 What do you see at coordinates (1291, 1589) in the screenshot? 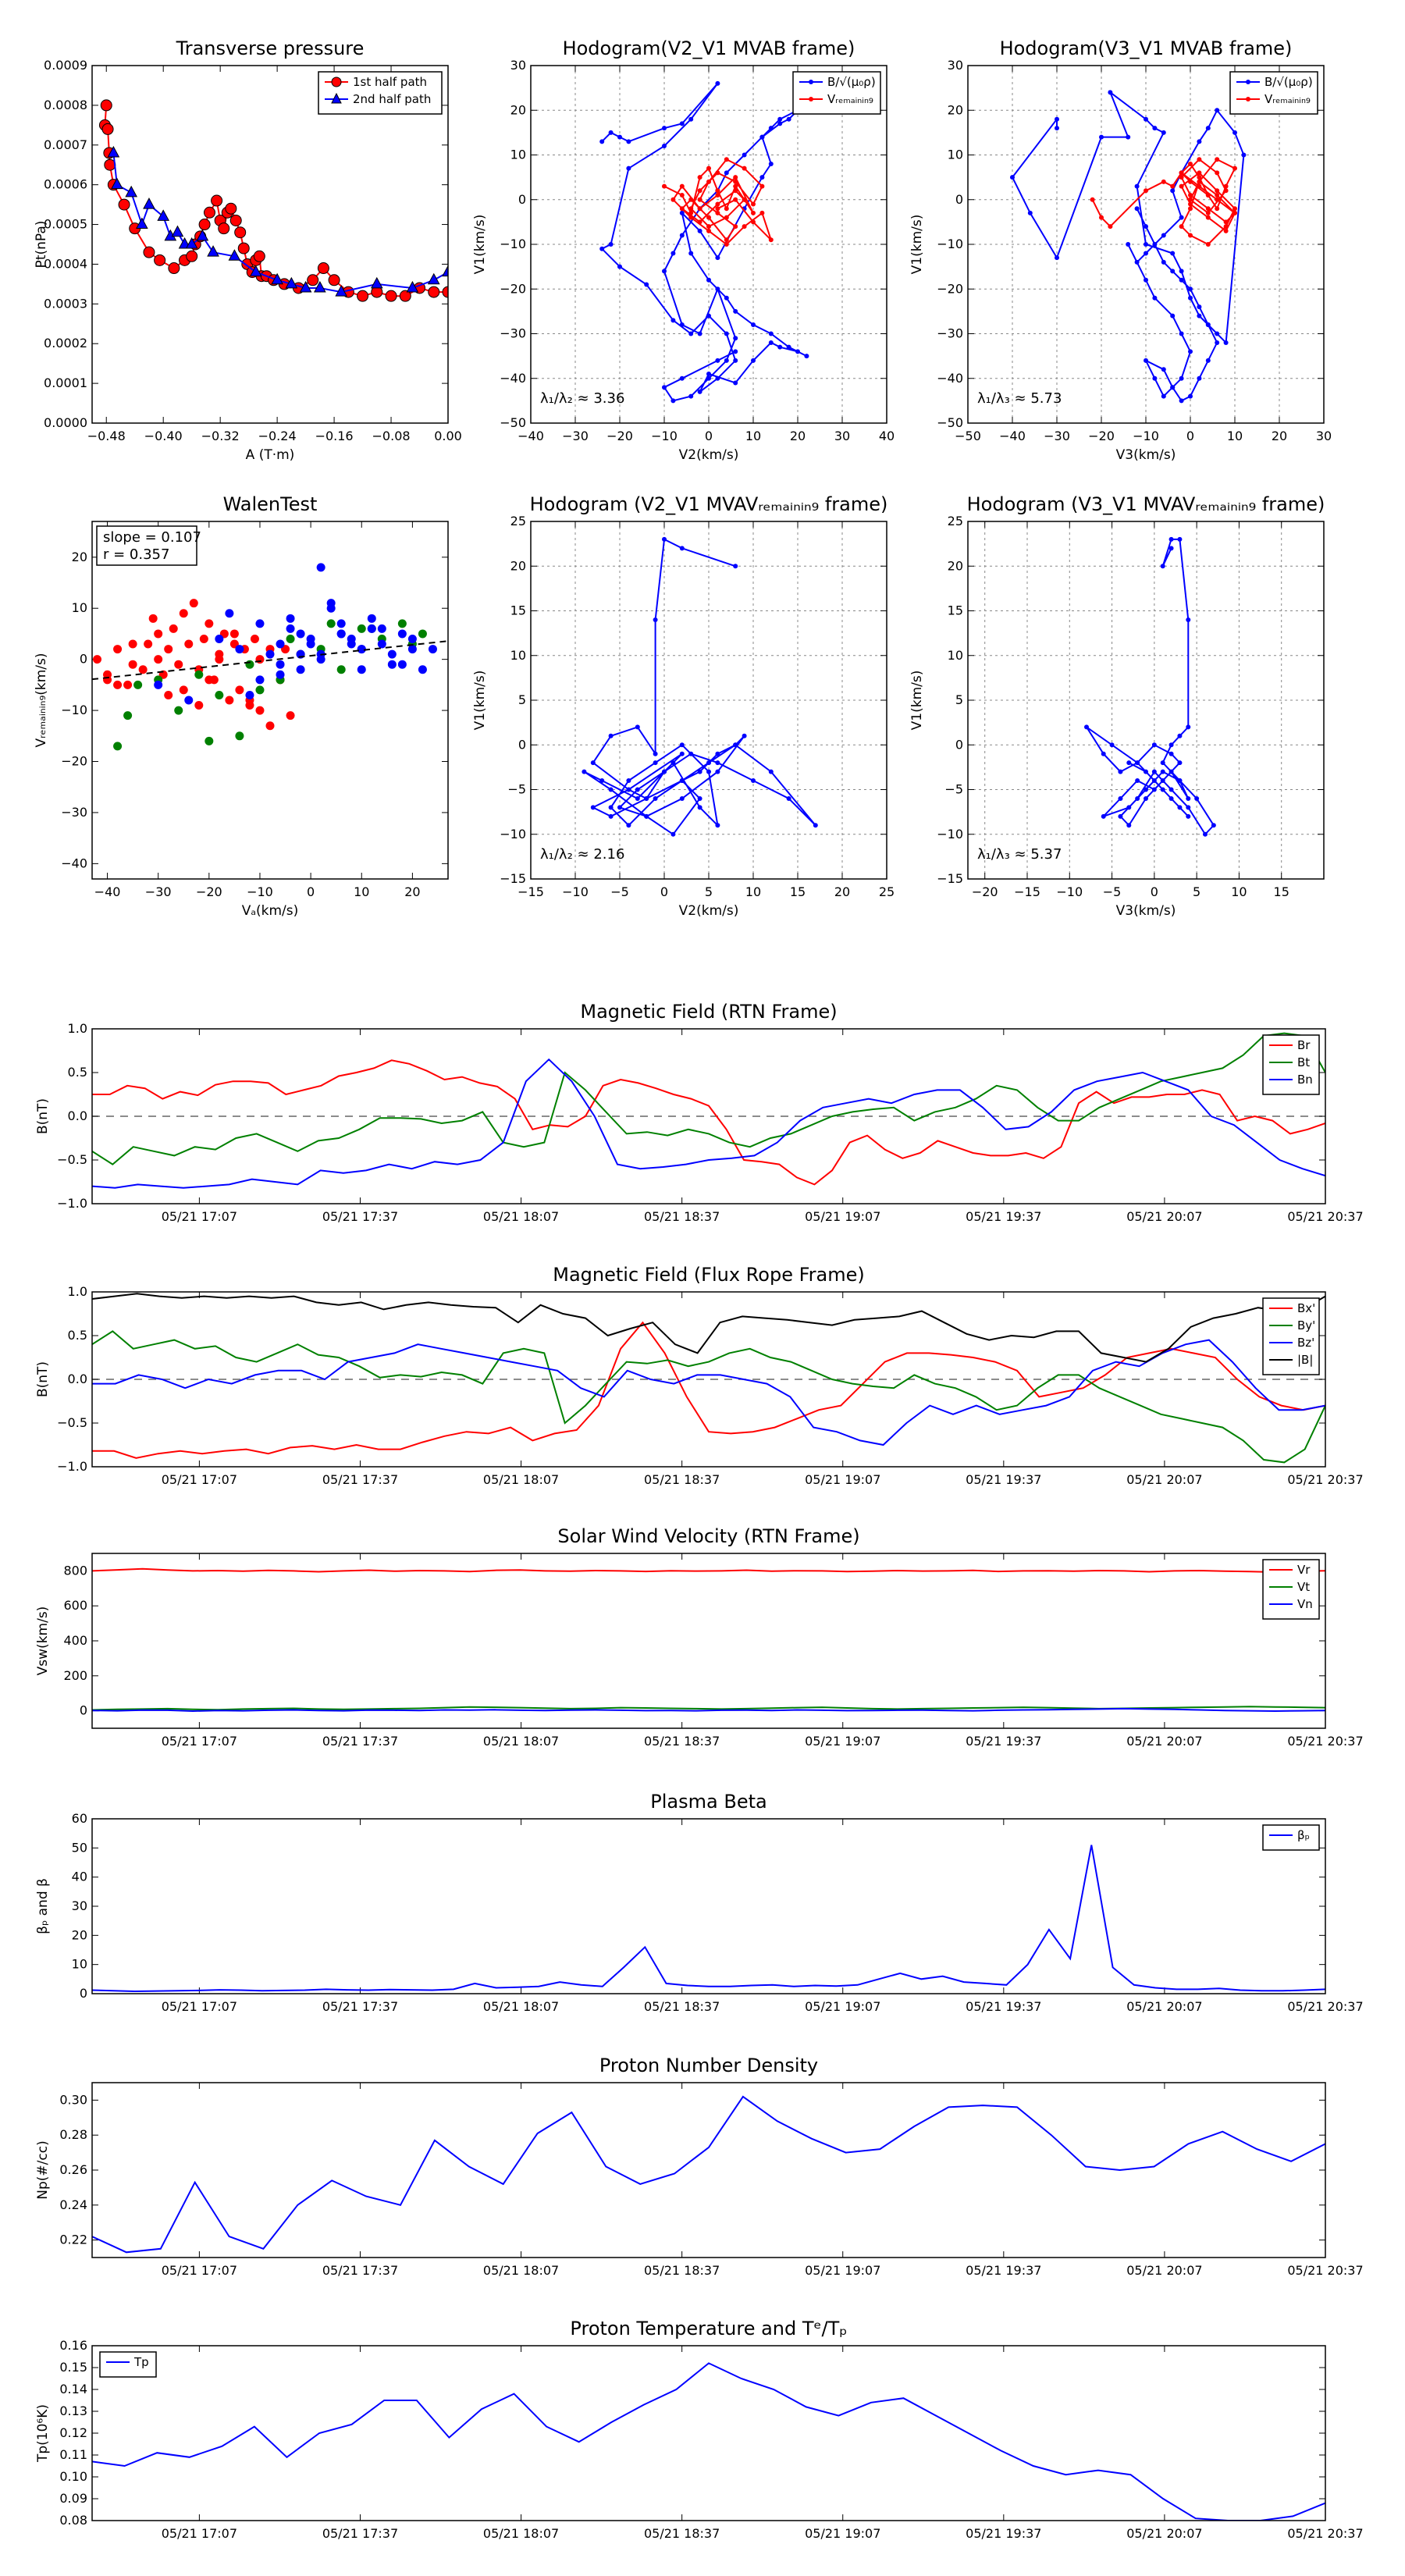
I see `legend: Vr Vt Vn` at bounding box center [1291, 1589].